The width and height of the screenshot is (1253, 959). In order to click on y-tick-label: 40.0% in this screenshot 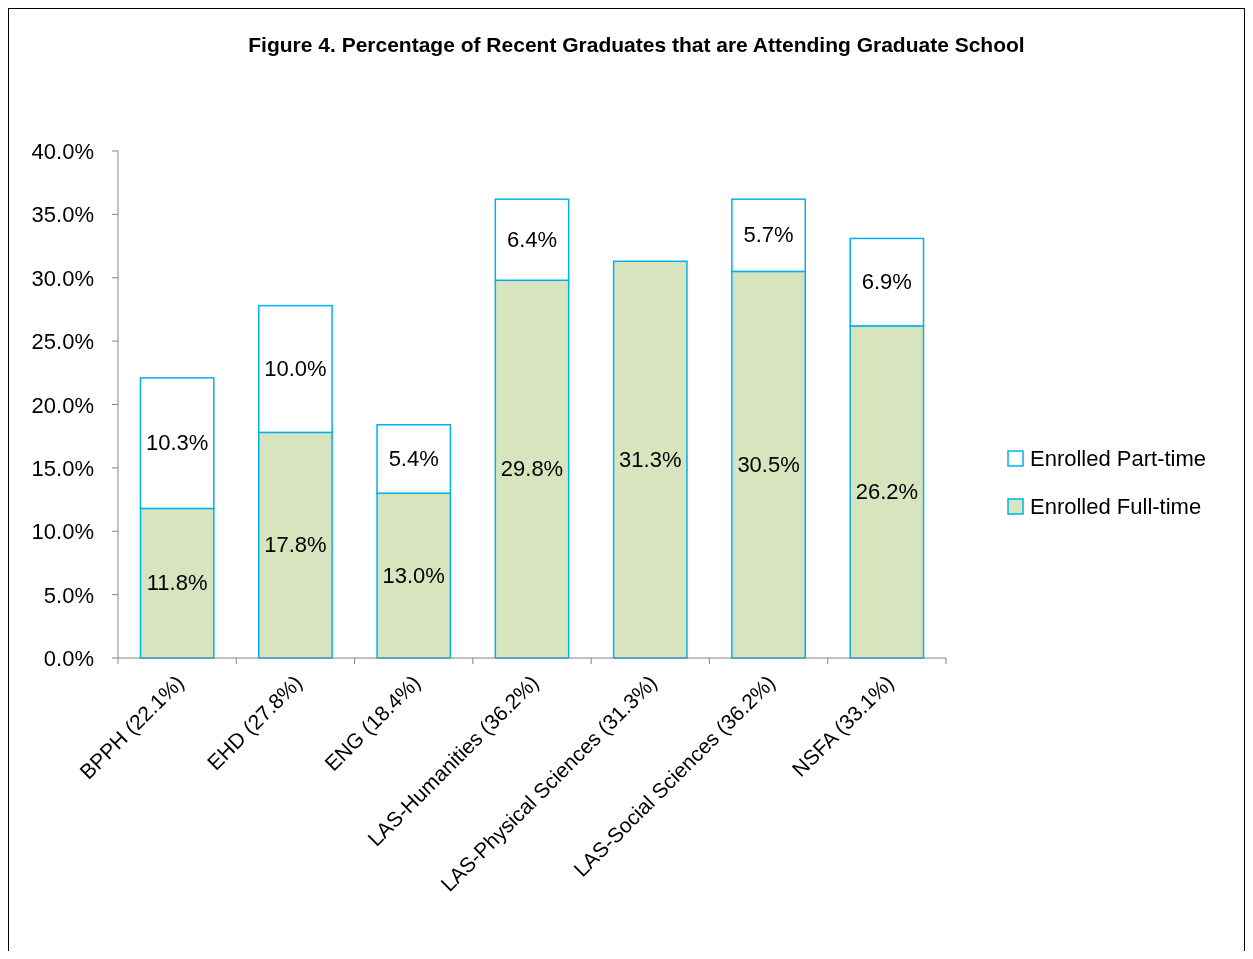, I will do `click(62, 151)`.